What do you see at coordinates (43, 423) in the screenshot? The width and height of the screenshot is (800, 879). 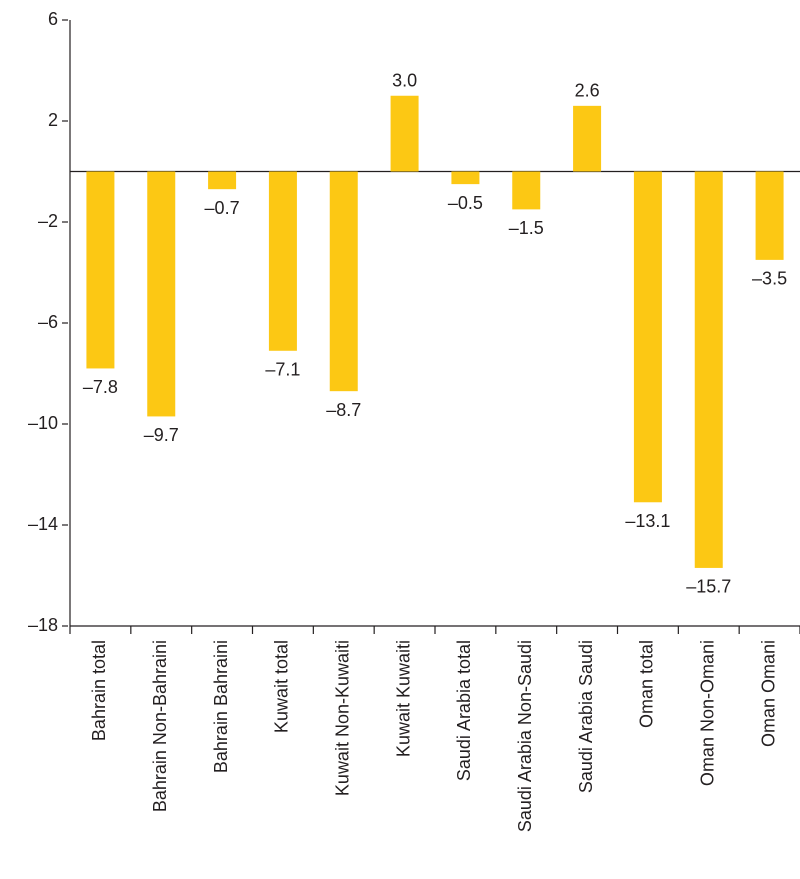 I see `y-tick-label: –10` at bounding box center [43, 423].